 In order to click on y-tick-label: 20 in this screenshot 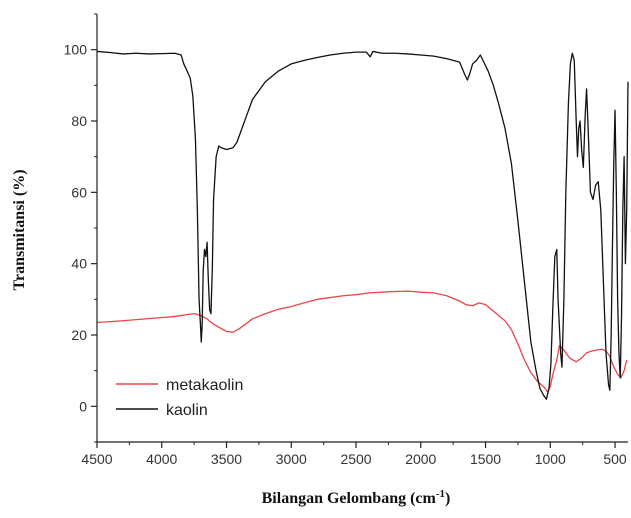, I will do `click(79, 335)`.